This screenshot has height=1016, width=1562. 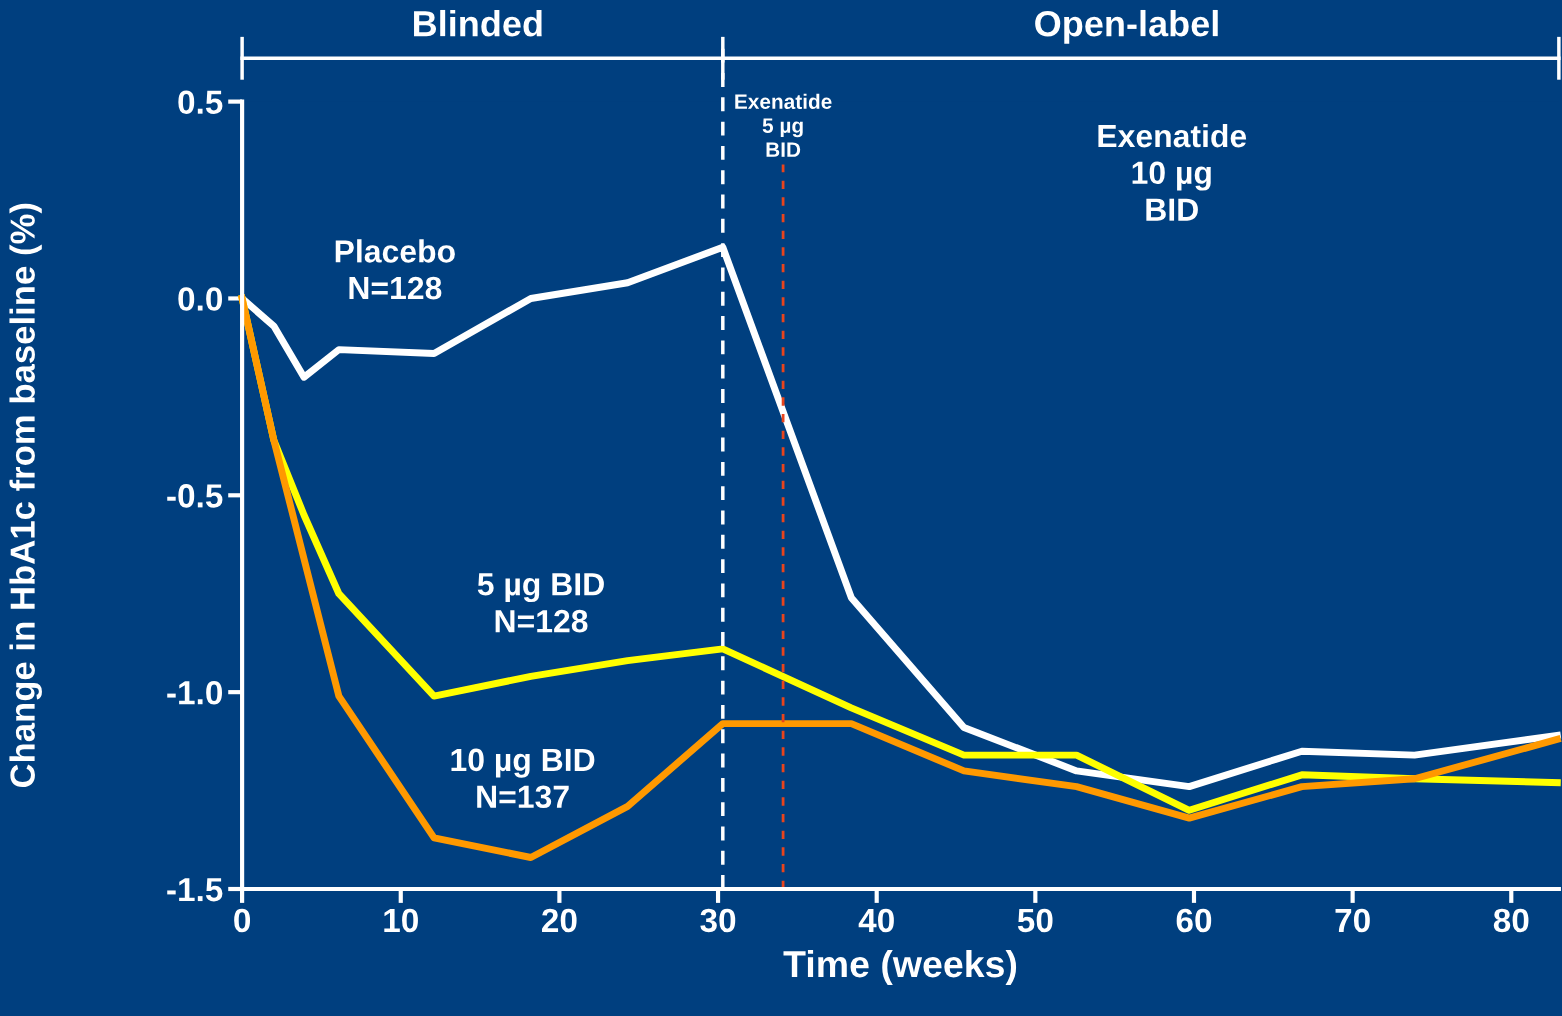 What do you see at coordinates (1511, 920) in the screenshot?
I see `x-tick-label: 80` at bounding box center [1511, 920].